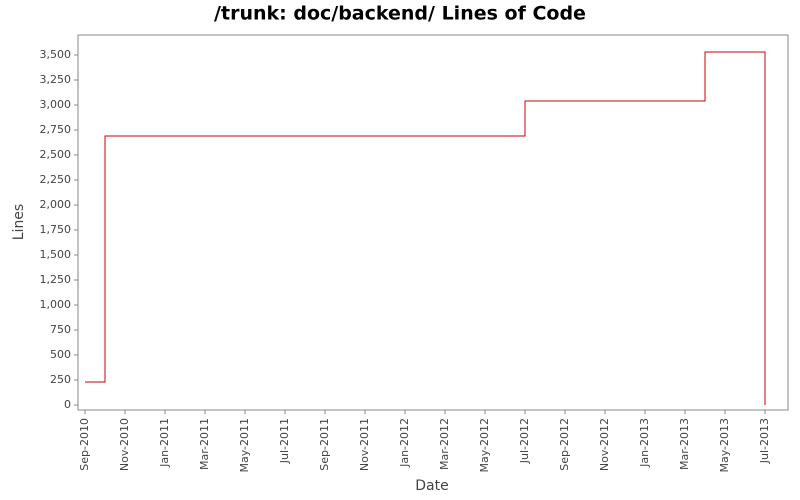 The width and height of the screenshot is (800, 500). Describe the element at coordinates (324, 444) in the screenshot. I see `x-tick-label: Sep-2011` at that location.